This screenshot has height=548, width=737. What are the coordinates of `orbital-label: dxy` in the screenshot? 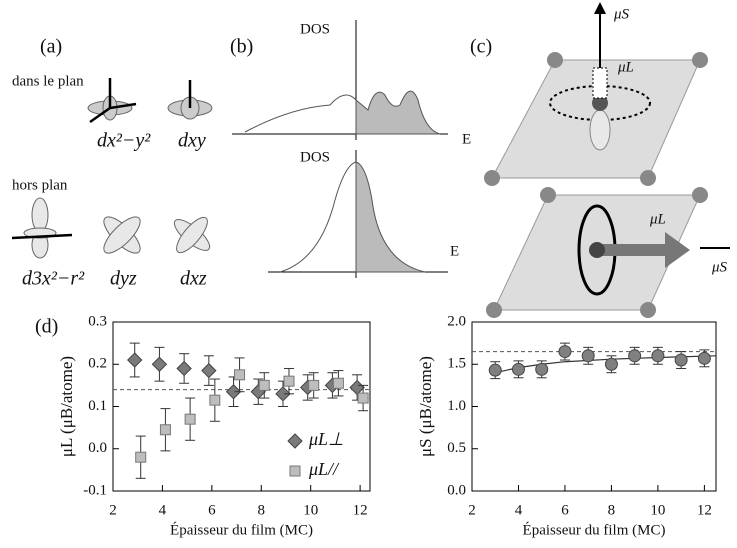 It's located at (192, 141).